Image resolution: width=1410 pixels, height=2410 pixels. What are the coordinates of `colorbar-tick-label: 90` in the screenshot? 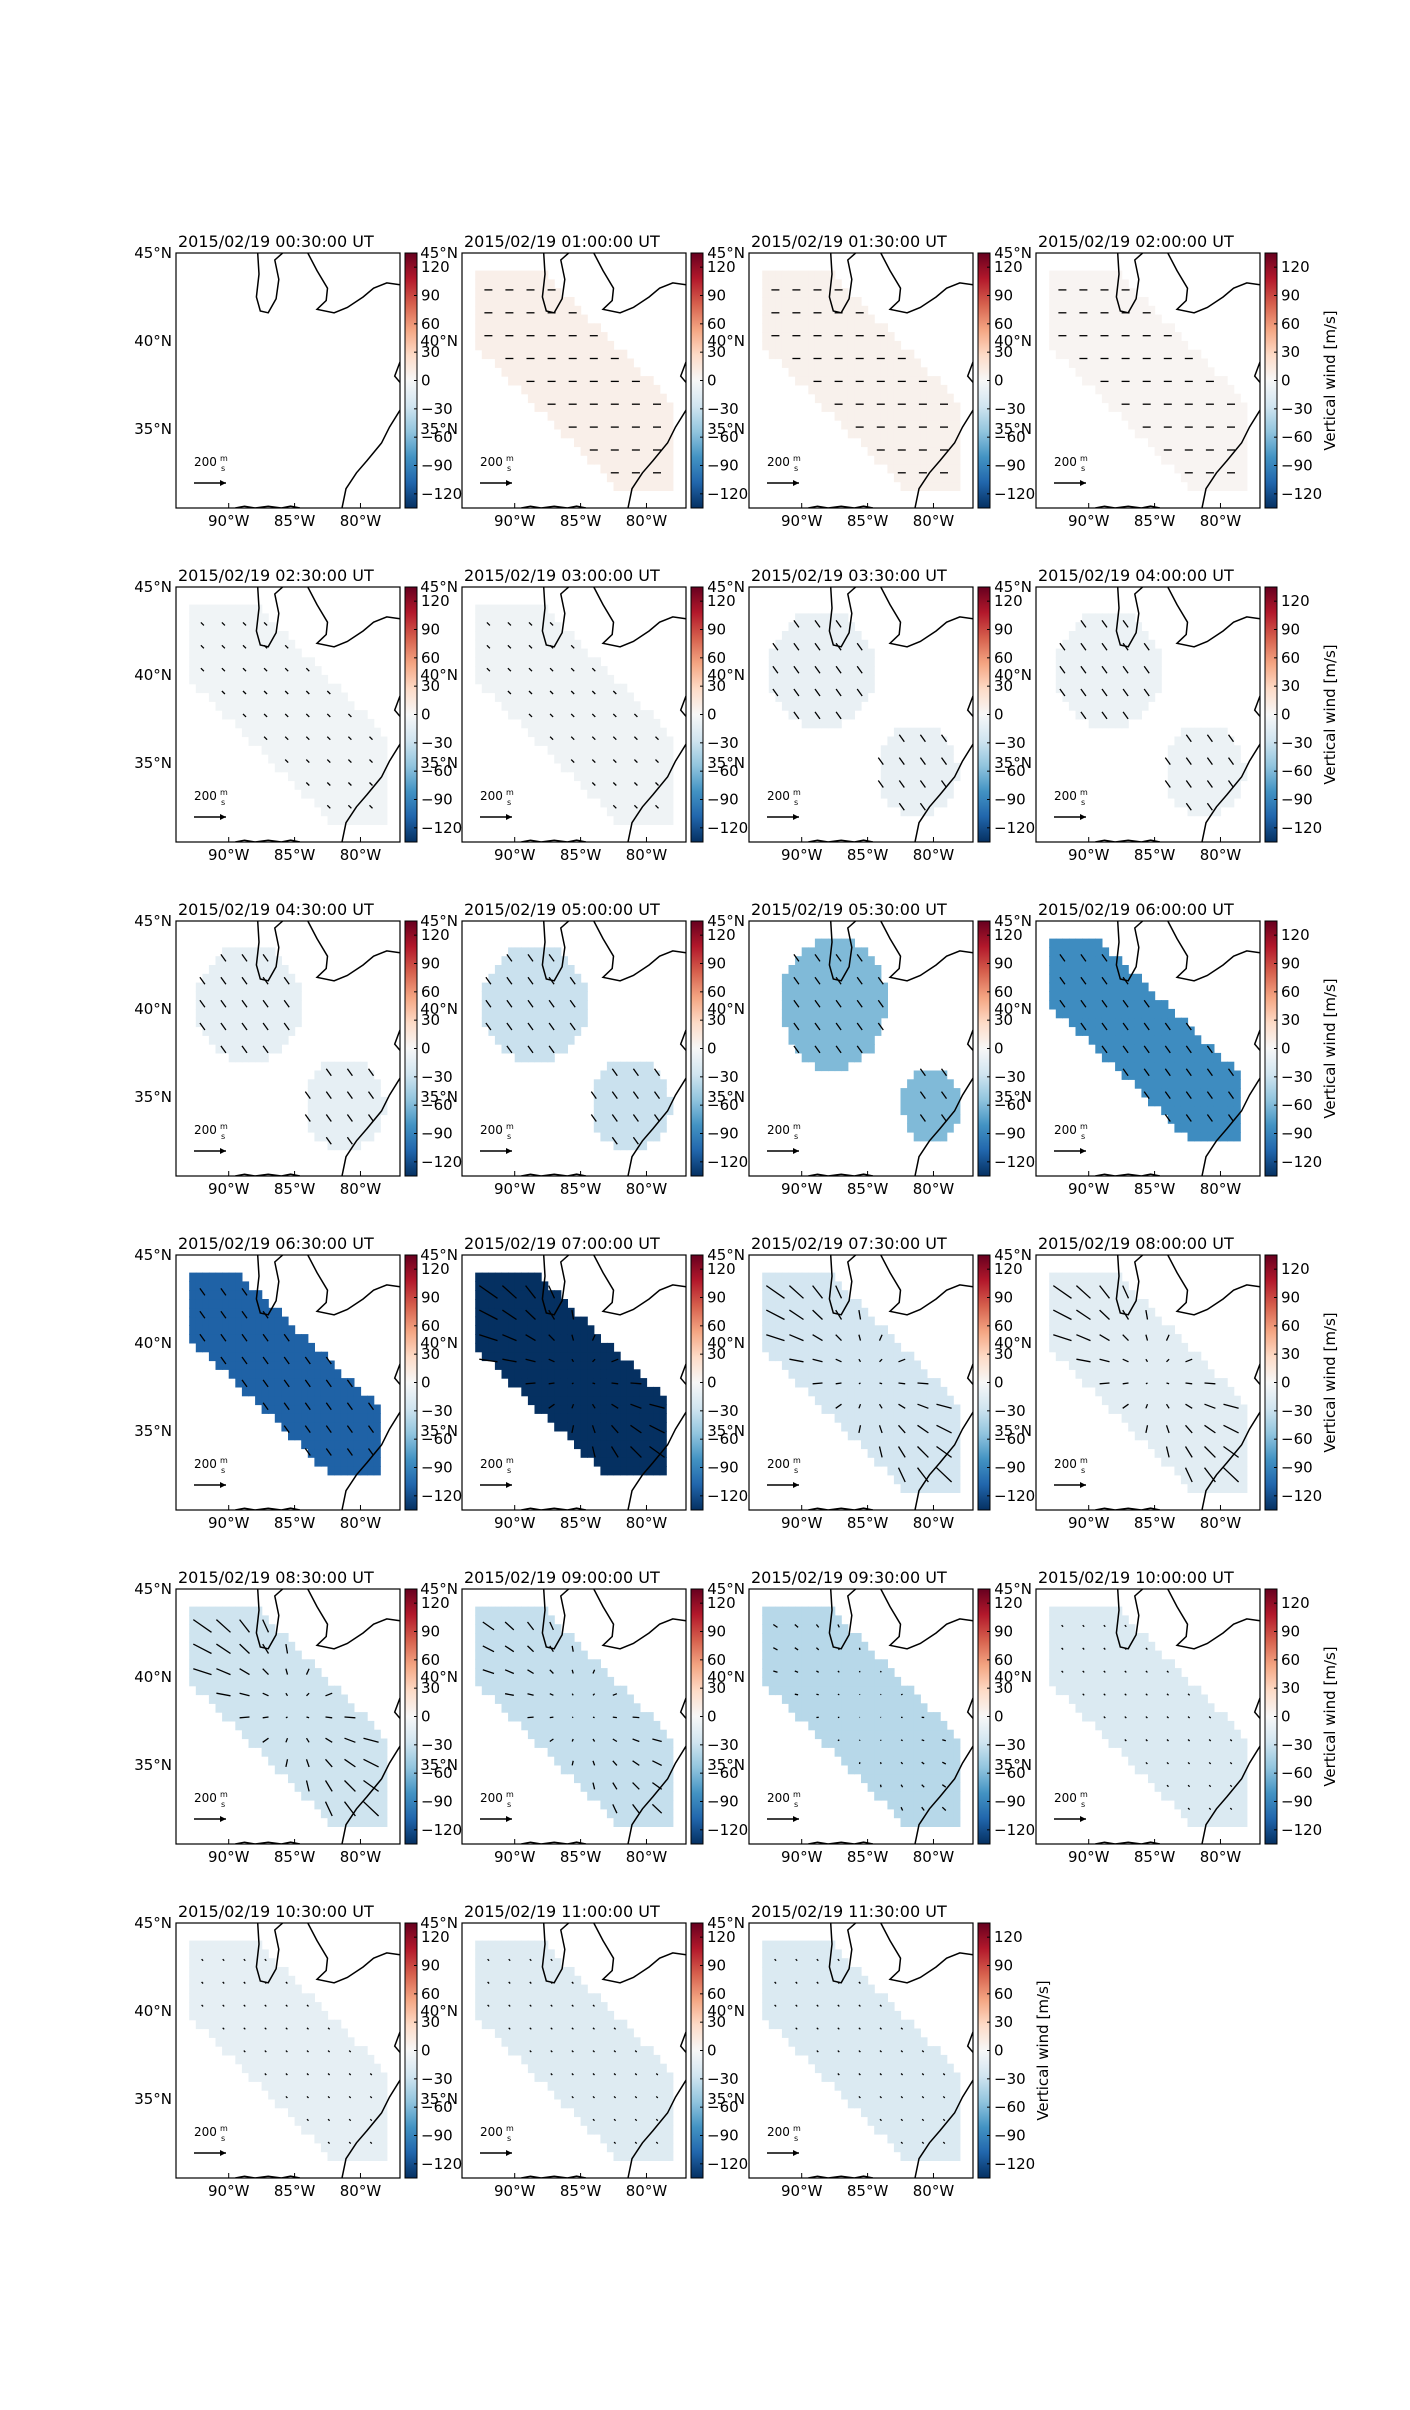 It's located at (430, 296).